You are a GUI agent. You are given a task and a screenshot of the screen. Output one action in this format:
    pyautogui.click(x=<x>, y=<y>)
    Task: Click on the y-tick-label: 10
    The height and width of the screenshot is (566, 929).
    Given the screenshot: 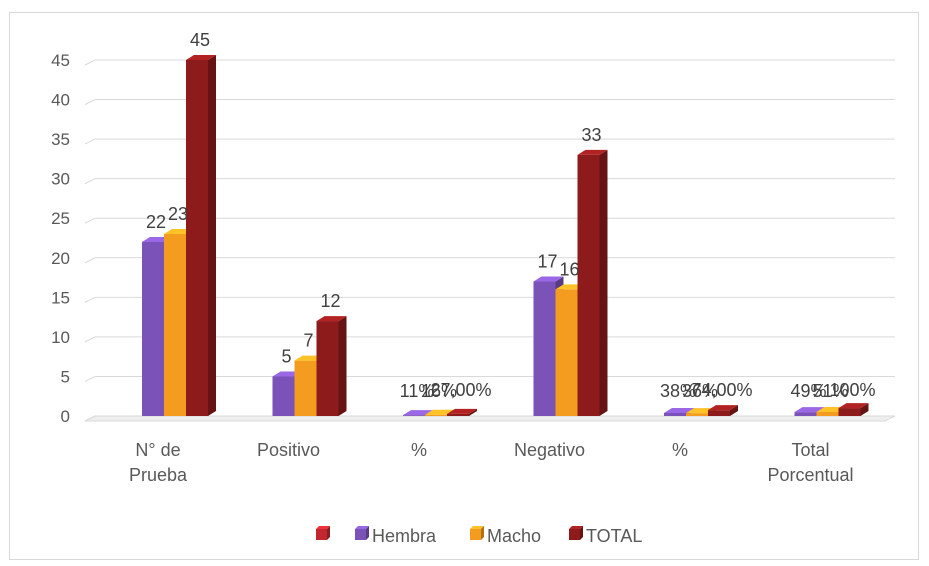 What is the action you would take?
    pyautogui.click(x=60, y=337)
    